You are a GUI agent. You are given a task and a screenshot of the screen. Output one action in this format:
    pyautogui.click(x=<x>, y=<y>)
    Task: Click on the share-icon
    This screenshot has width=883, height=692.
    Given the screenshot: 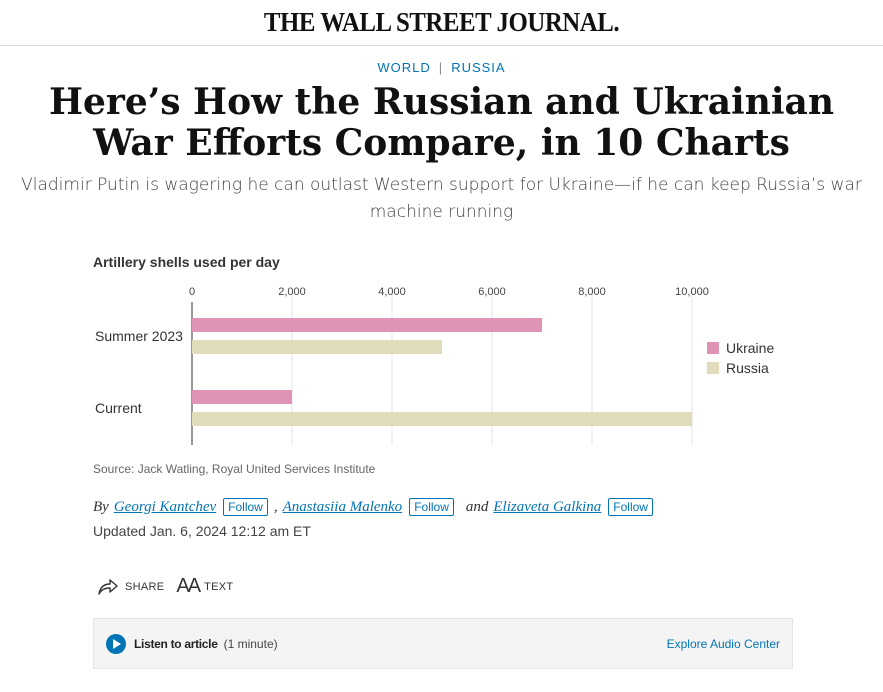 What is the action you would take?
    pyautogui.click(x=108, y=586)
    